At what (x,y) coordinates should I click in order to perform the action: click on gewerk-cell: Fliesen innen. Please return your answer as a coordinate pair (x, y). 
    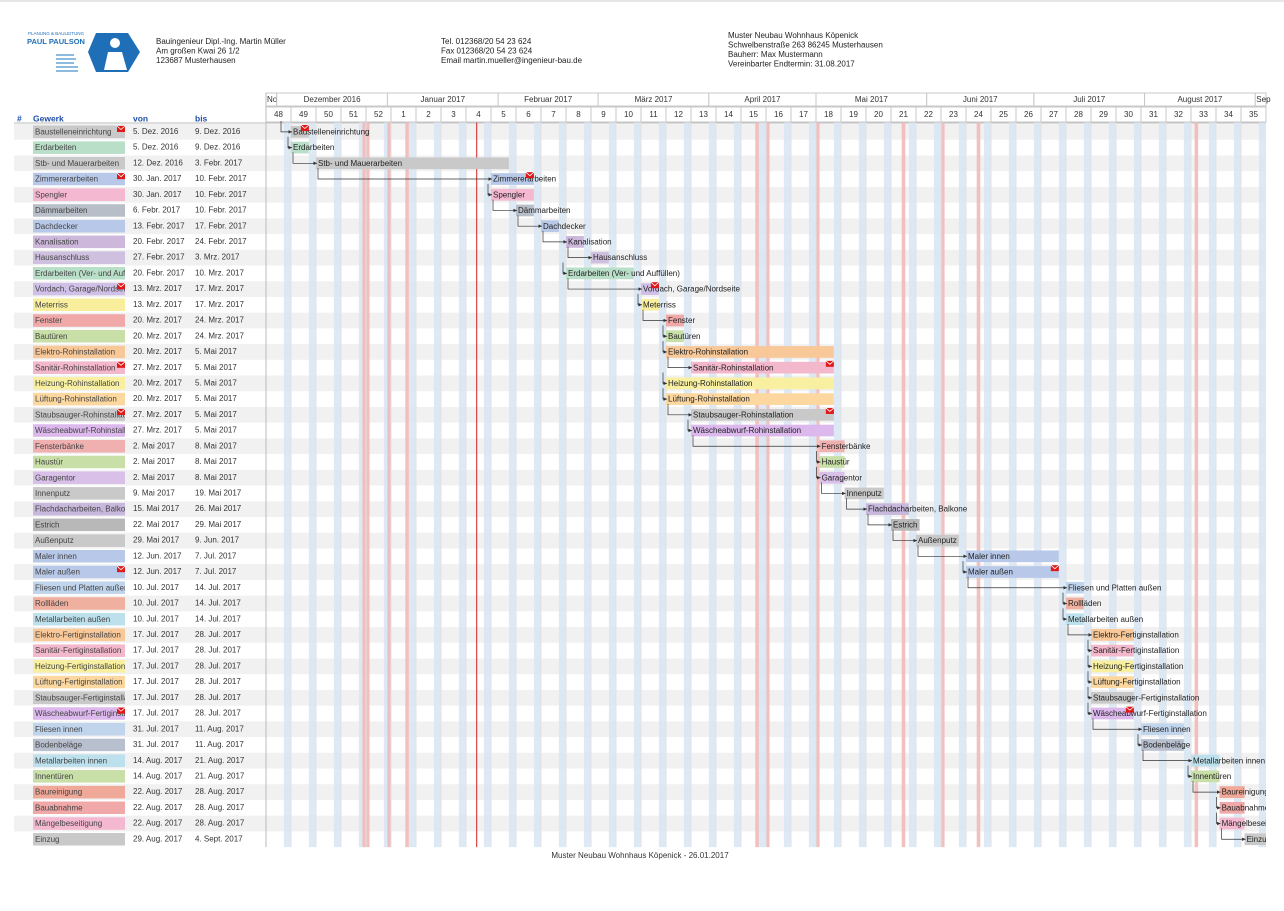
    Looking at the image, I should click on (79, 729).